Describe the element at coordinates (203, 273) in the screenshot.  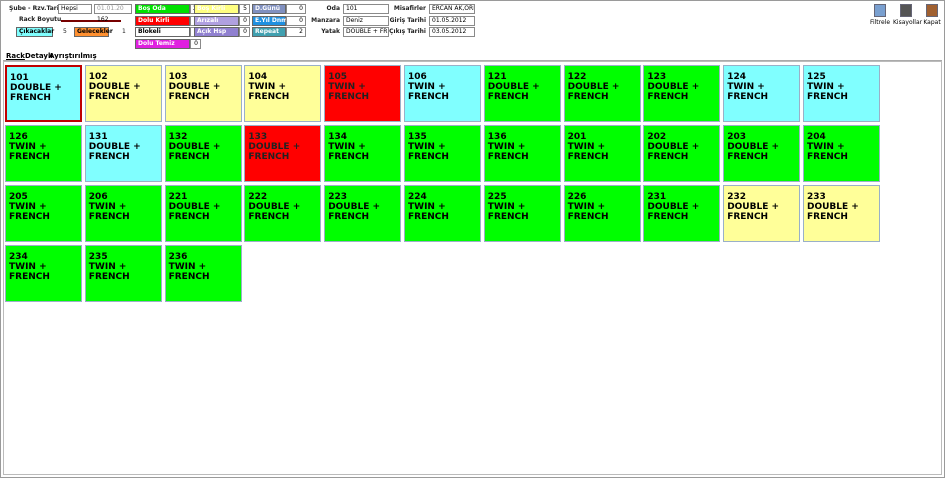
I see `room-tile: 236 TWIN + FRENCH` at that location.